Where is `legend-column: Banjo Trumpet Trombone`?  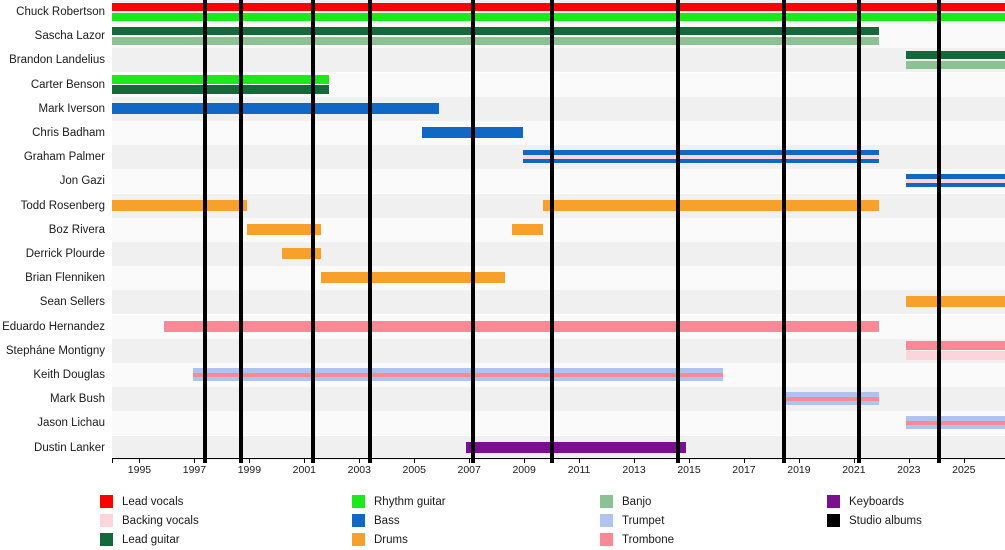
legend-column: Banjo Trumpet Trombone is located at coordinates (637, 520).